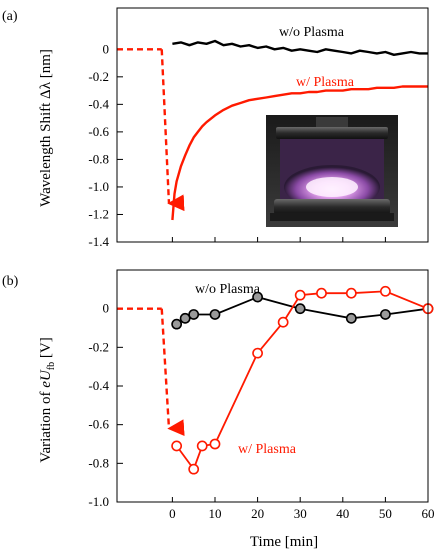 The image size is (438, 550). Describe the element at coordinates (98, 213) in the screenshot. I see `panel-a-ytick-label: -1.2` at that location.